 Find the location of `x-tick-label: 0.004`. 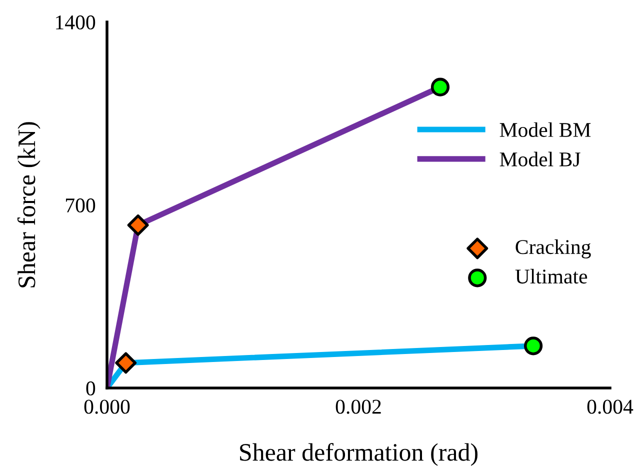

x-tick-label: 0.004 is located at coordinates (610, 407).